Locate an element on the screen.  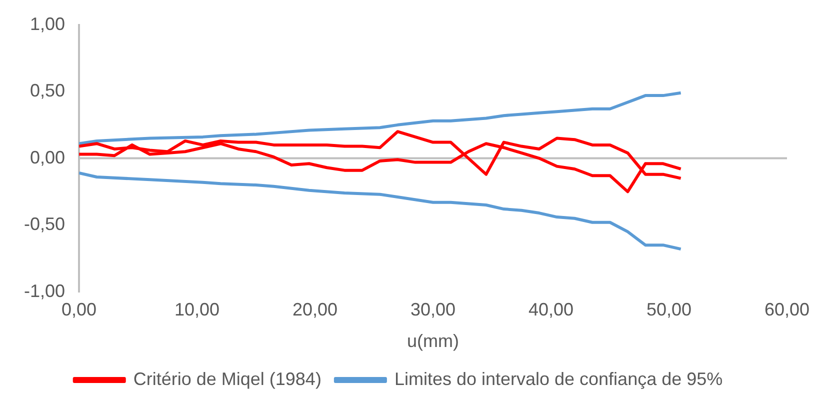
y-tick-label: -0,50 is located at coordinates (45, 224).